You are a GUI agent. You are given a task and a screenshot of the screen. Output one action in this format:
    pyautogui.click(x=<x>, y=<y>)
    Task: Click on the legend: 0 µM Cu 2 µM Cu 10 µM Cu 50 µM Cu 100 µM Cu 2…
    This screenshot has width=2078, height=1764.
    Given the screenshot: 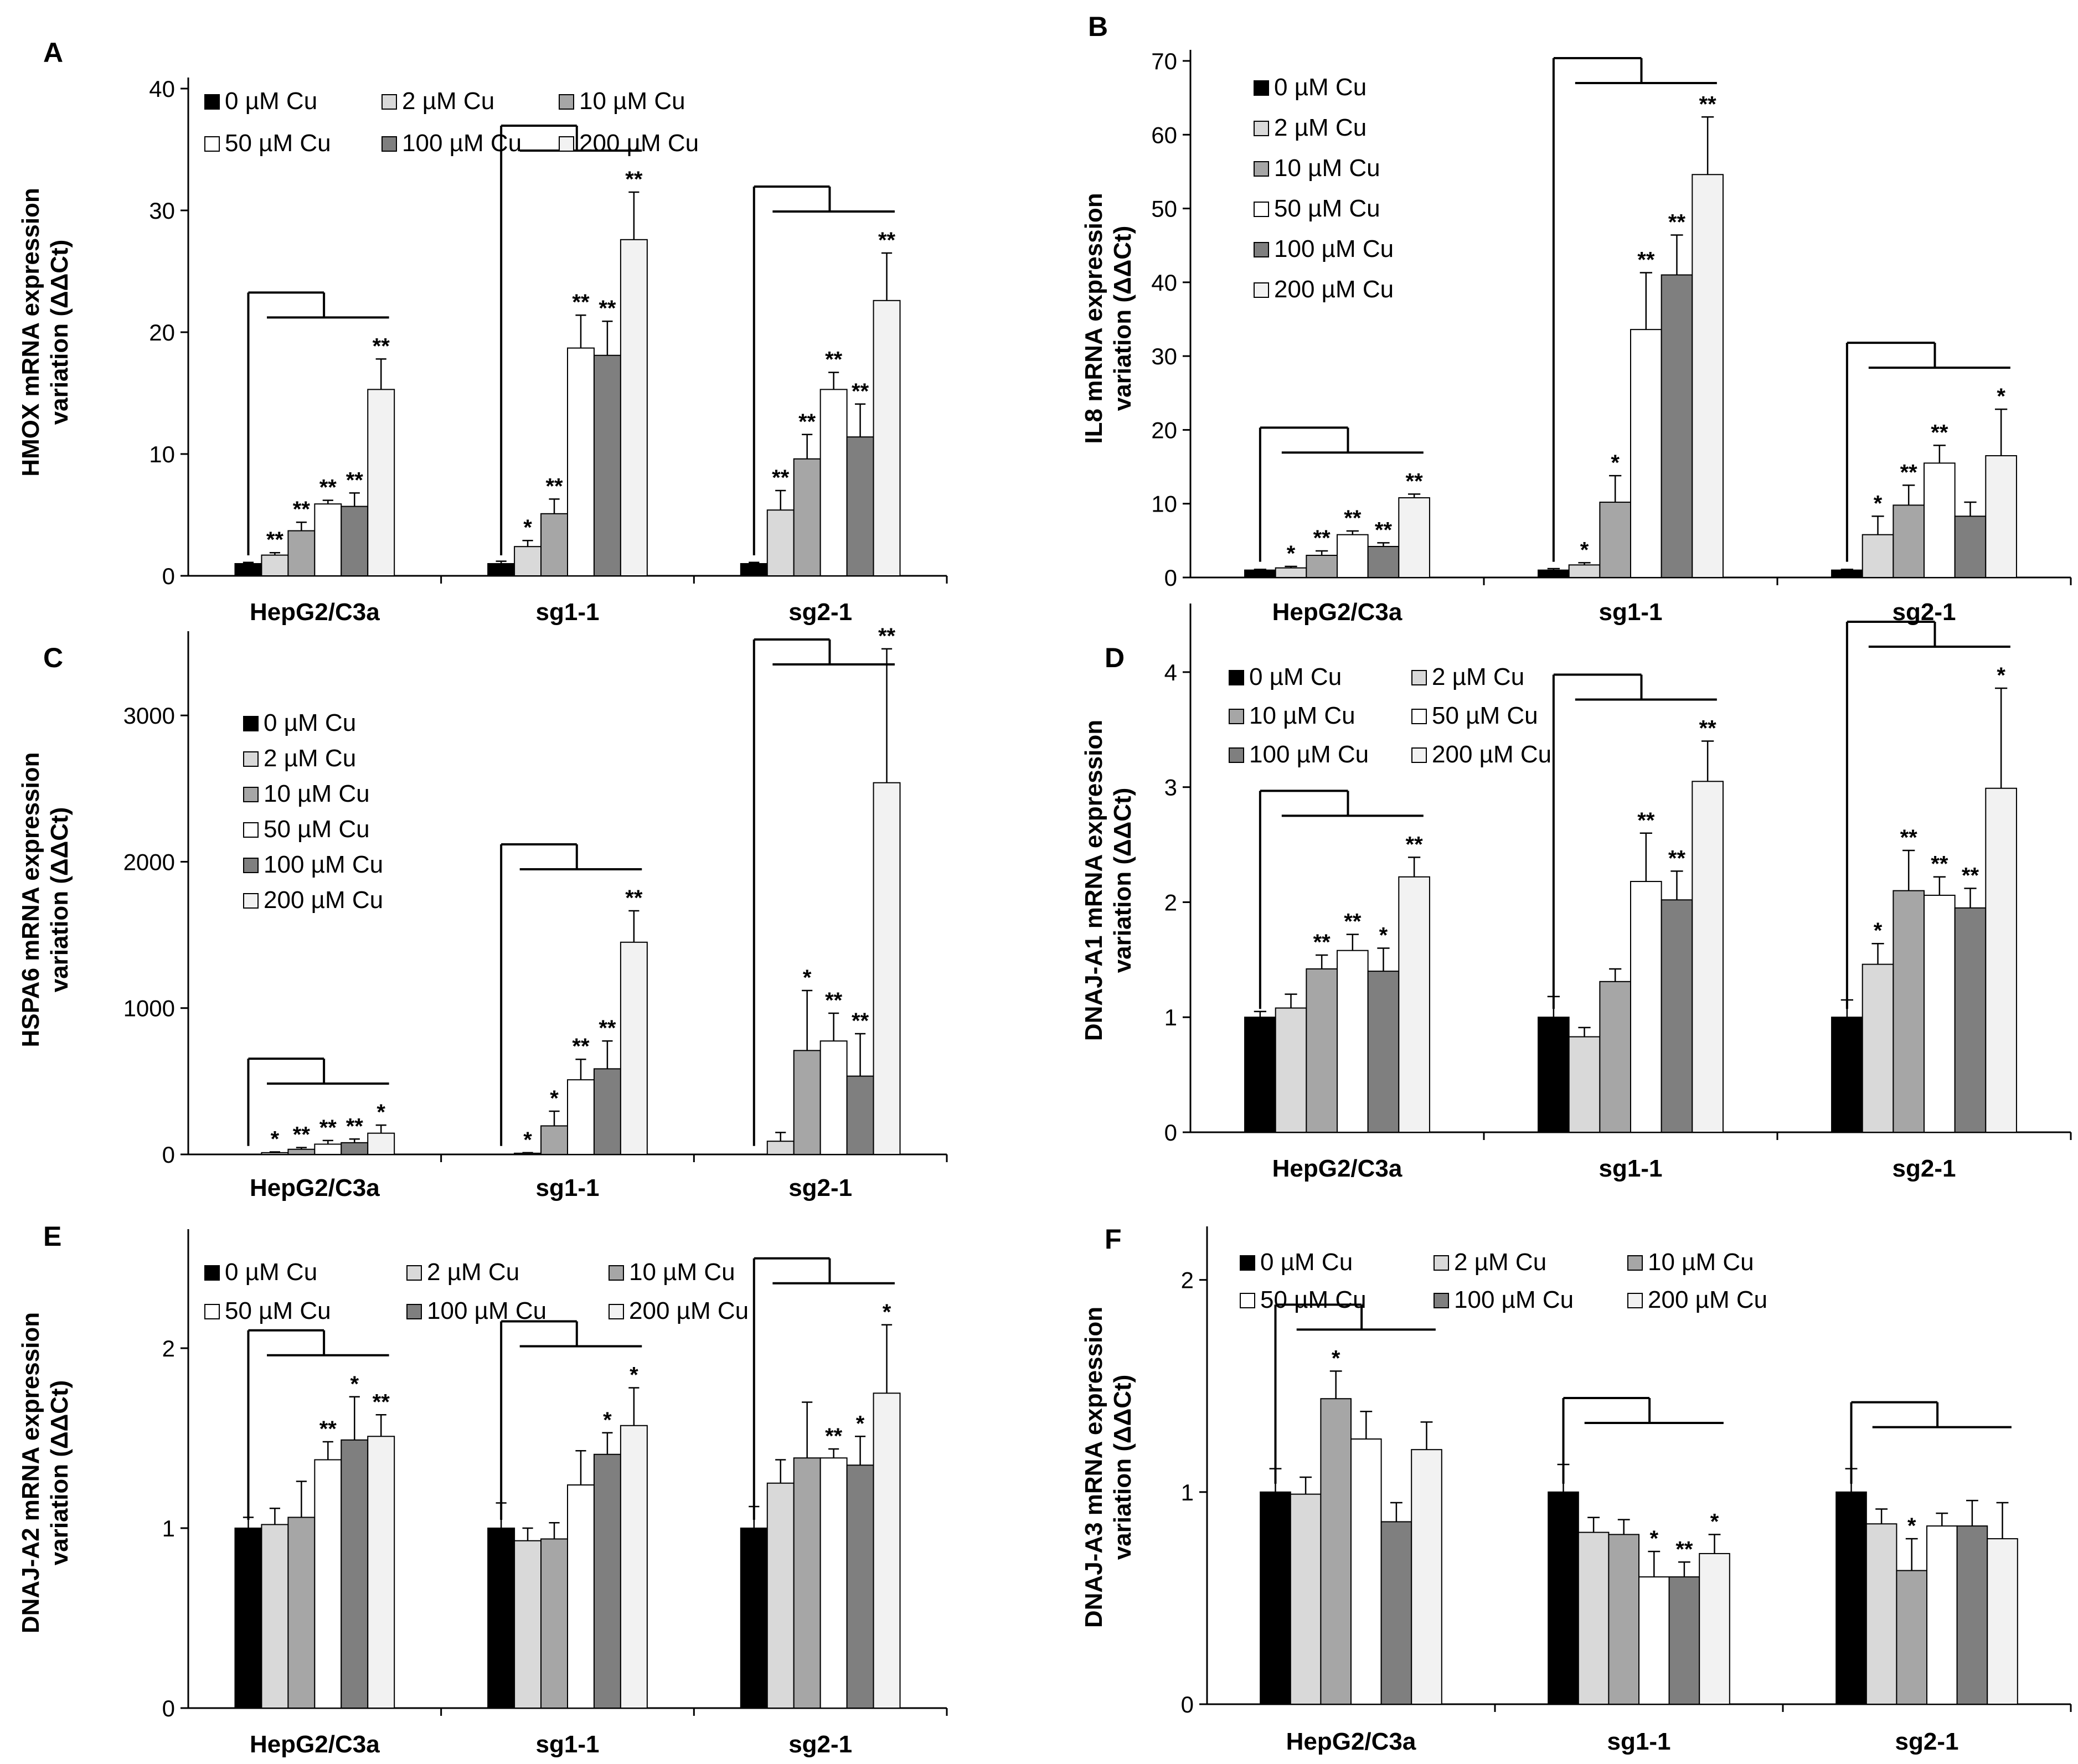 What is the action you would take?
    pyautogui.click(x=1390, y=715)
    